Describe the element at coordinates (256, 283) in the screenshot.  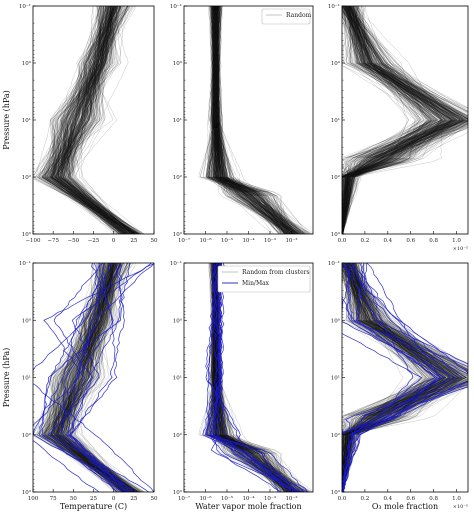
I see `legend-label: Min/Max` at that location.